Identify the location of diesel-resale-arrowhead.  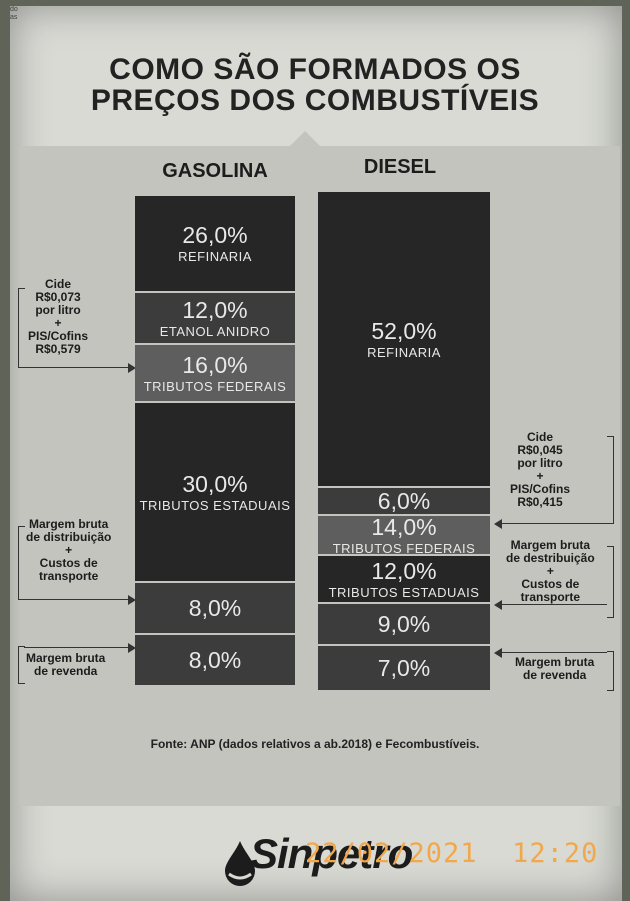
(498, 653).